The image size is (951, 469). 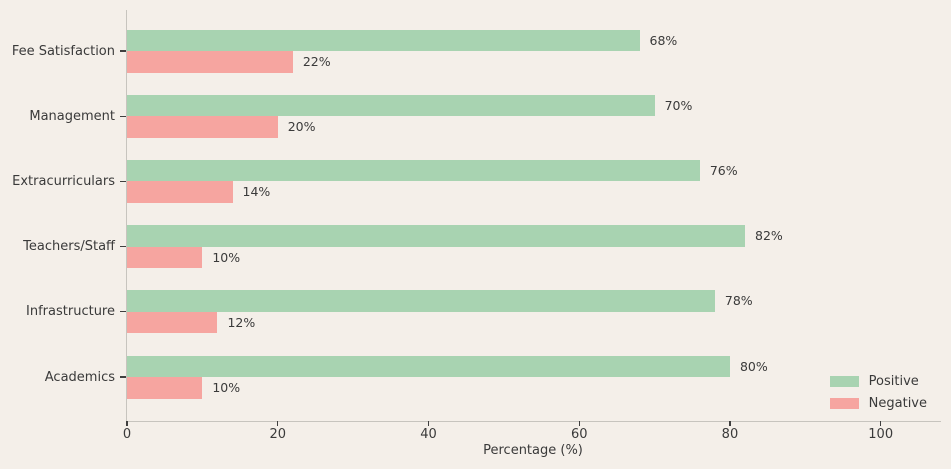 I want to click on legend-row-positive: Positive, so click(x=878, y=381).